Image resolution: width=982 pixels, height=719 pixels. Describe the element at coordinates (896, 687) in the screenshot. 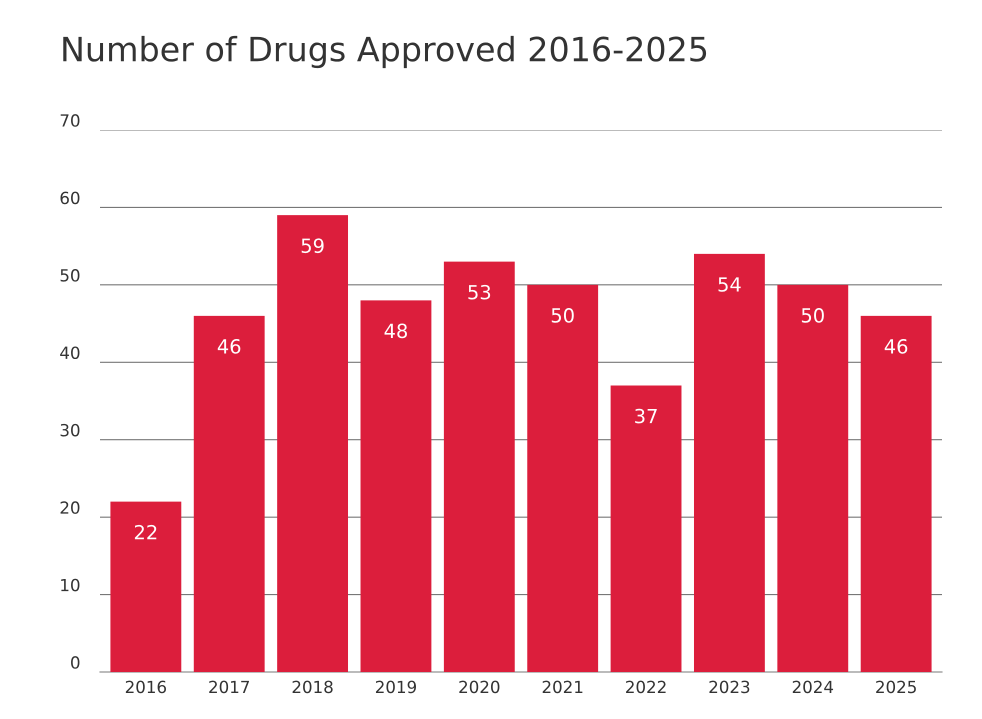

I see `x-tick-label: 2025` at that location.